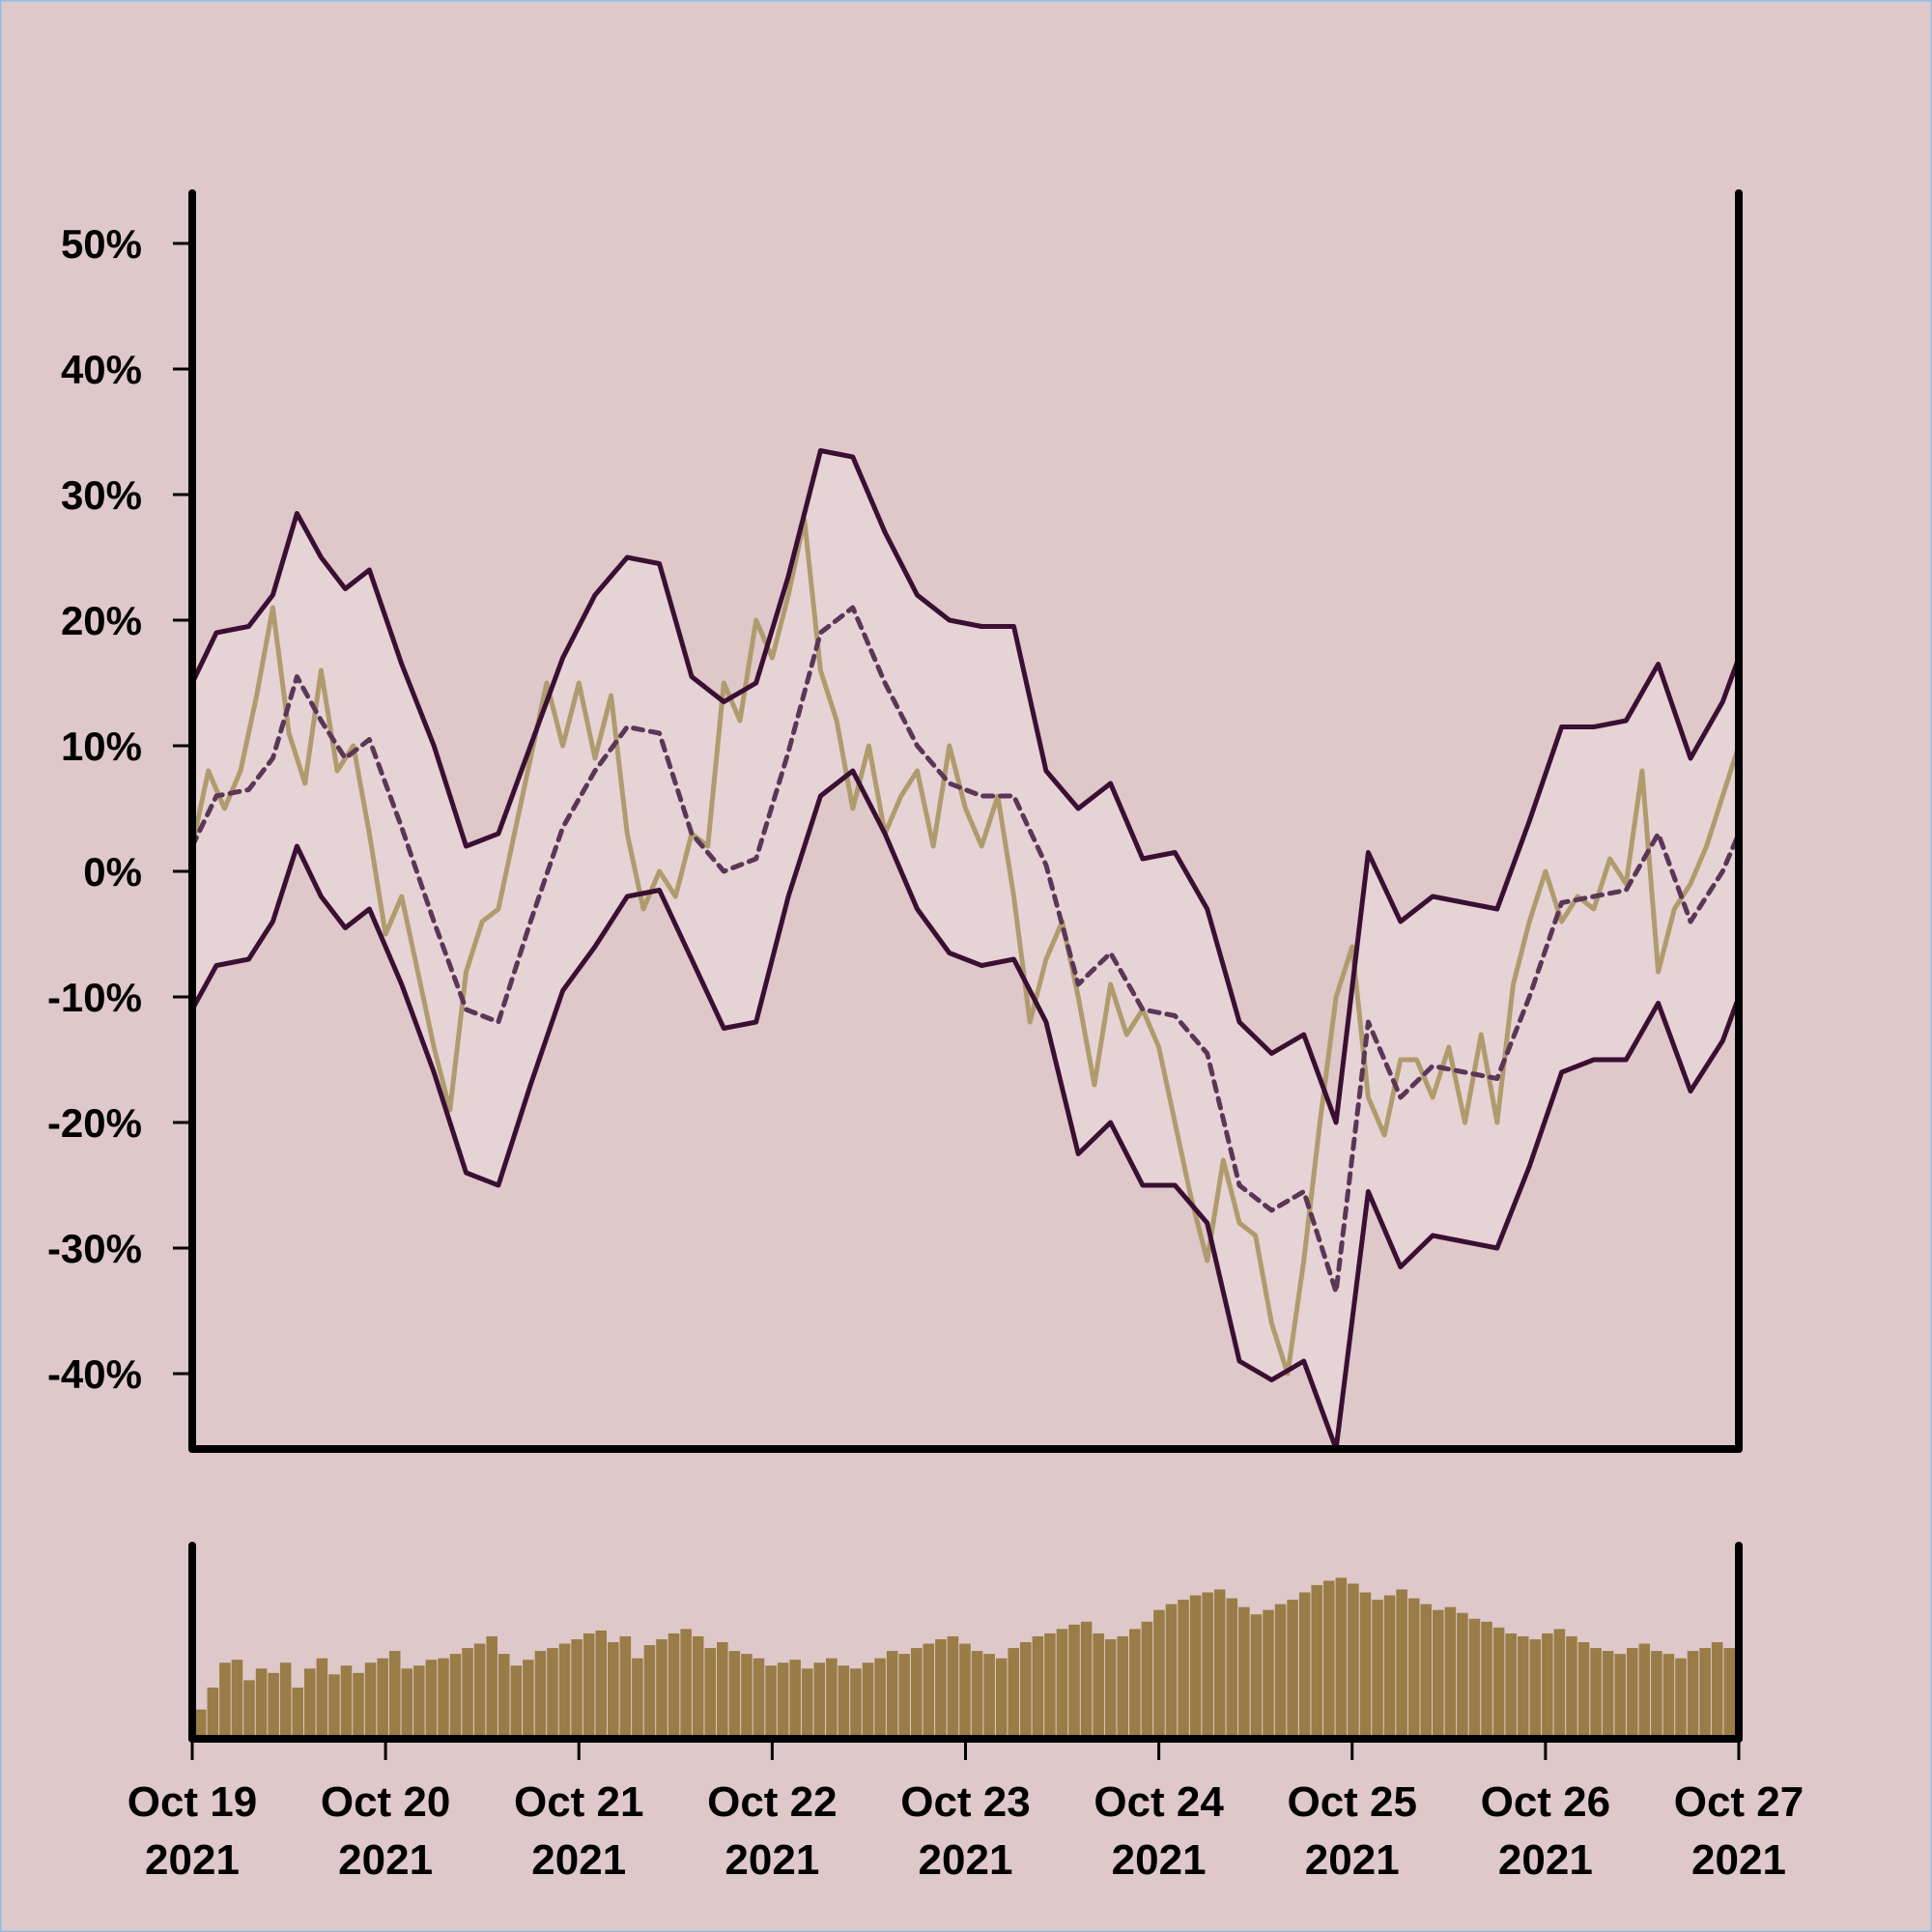 The height and width of the screenshot is (1932, 1932). I want to click on x-tick-label-date: Oct 19, so click(193, 1802).